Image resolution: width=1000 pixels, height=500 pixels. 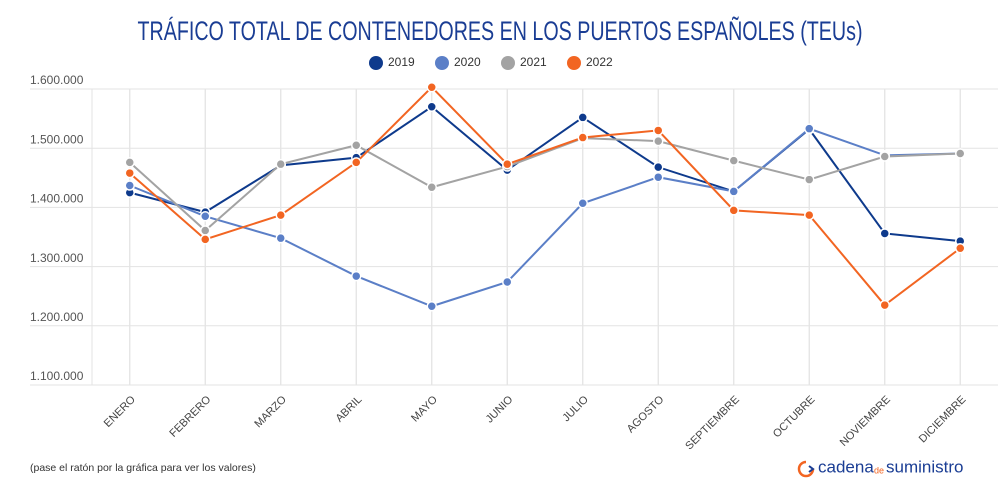 I want to click on y-tick-label: 1.300.000, so click(x=57, y=258).